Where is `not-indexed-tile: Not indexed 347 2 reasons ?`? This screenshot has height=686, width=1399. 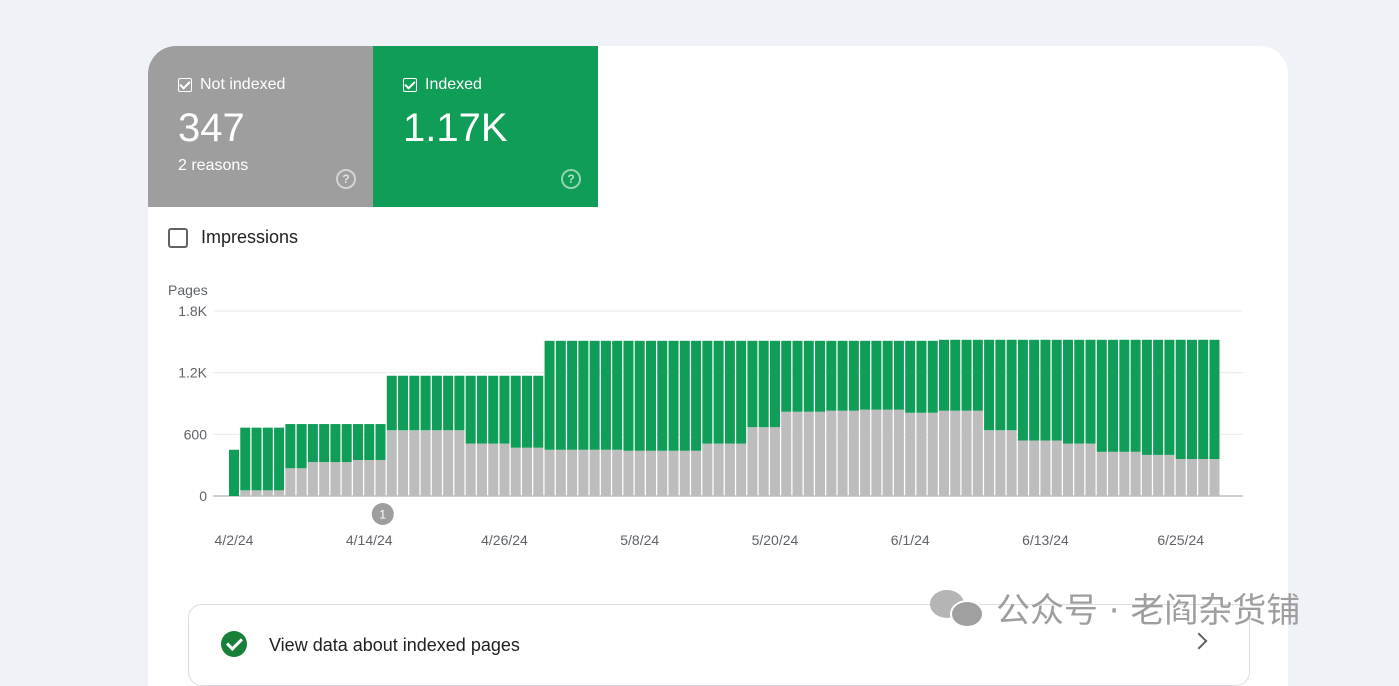
not-indexed-tile: Not indexed 347 2 reasons ? is located at coordinates (260, 126).